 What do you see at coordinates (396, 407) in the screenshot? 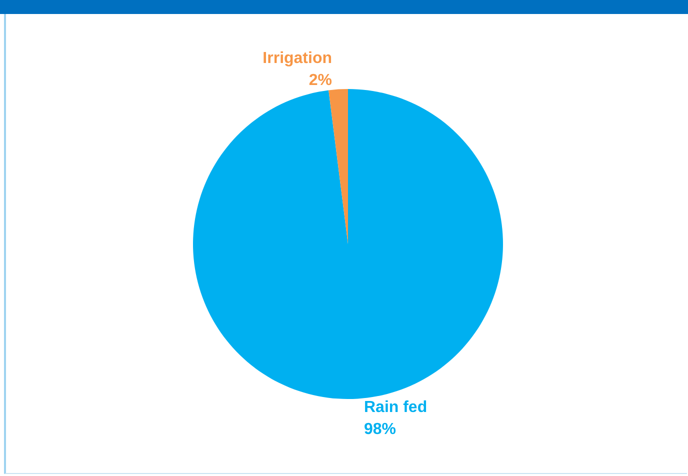
I see `slice-label: Rain fed` at bounding box center [396, 407].